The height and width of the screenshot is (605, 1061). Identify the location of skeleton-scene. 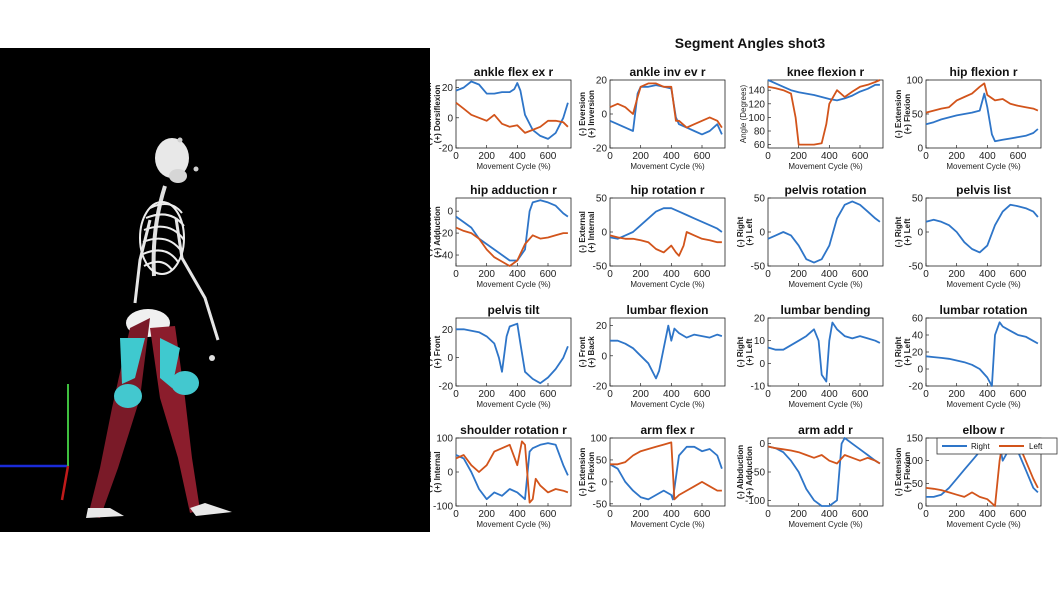
(116, 327).